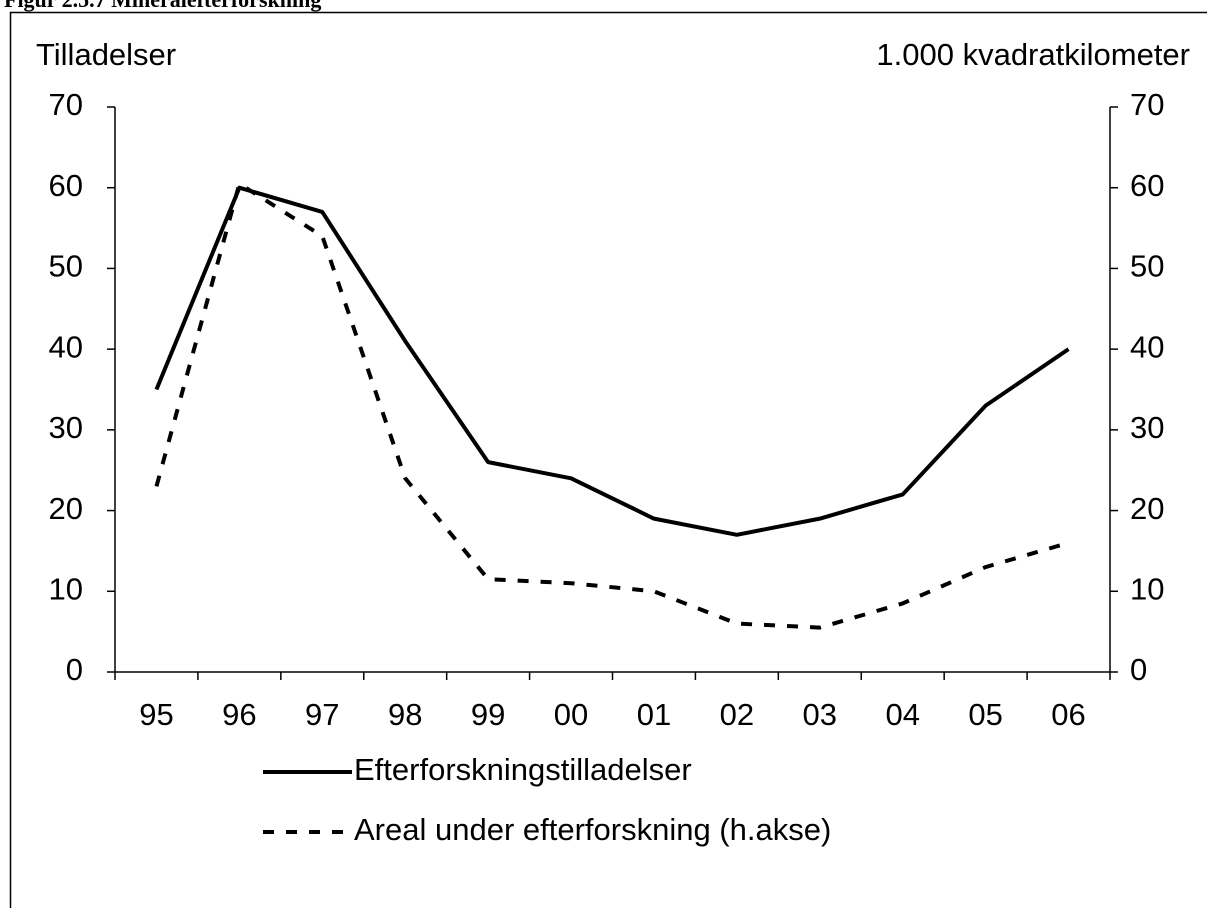 This screenshot has width=1207, height=908. Describe the element at coordinates (239, 714) in the screenshot. I see `x-tick-label: 96` at that location.